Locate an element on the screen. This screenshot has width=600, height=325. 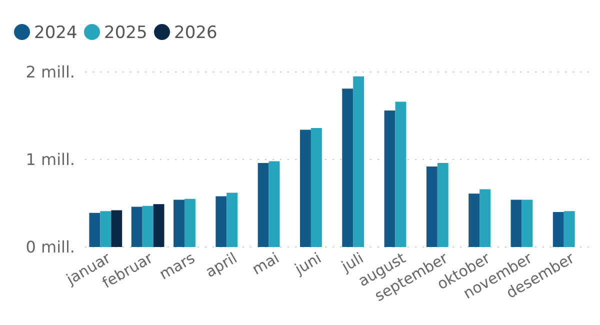
y-tick-label: 1 mill. is located at coordinates (50, 160).